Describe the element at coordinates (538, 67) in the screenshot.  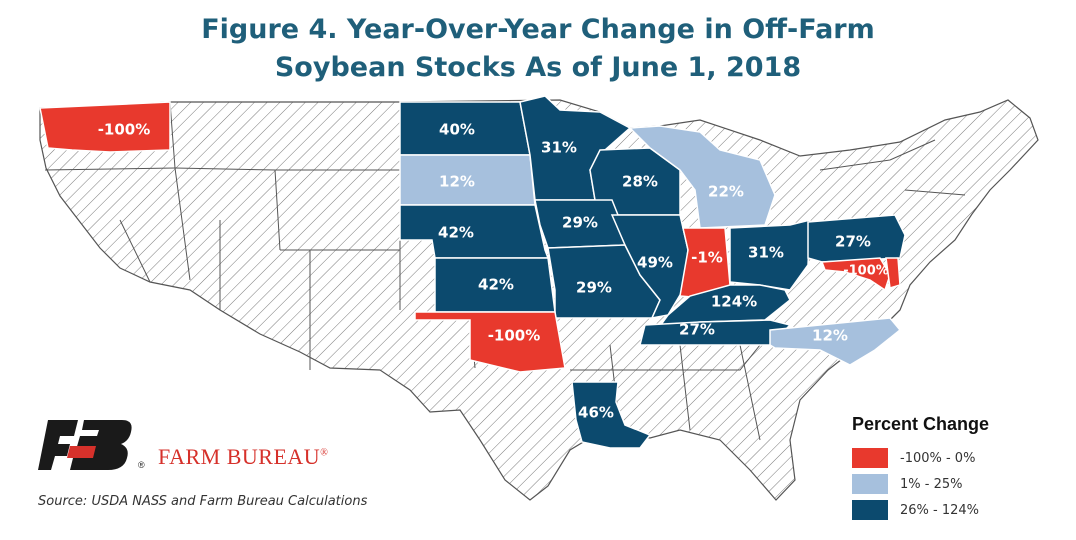
I see `map-title-line2: Soybean Stocks As of June 1, 2018` at that location.